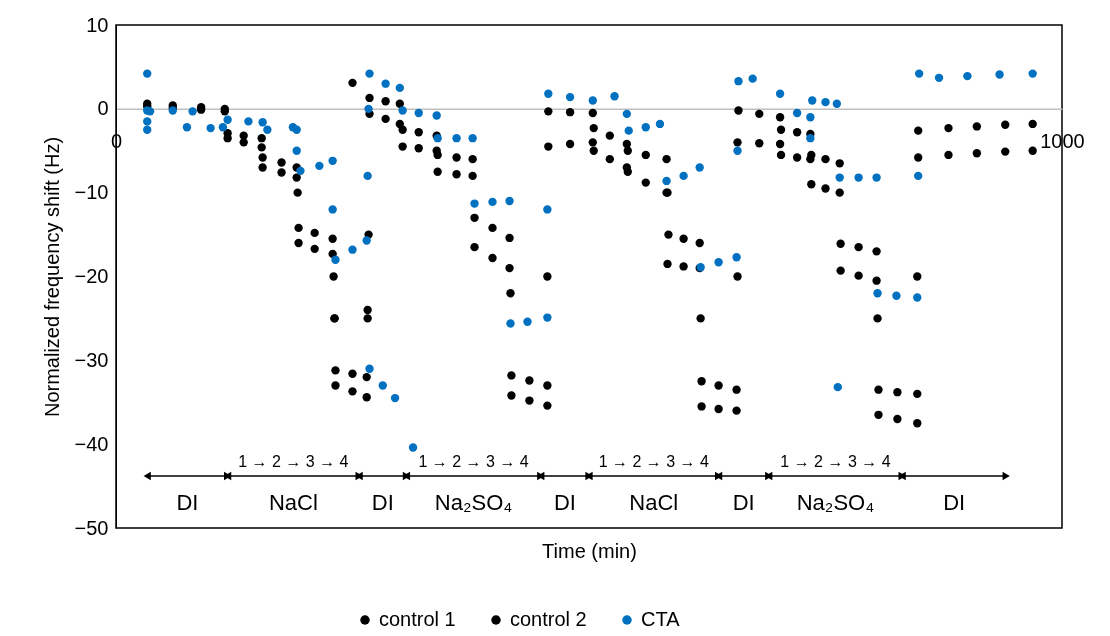 The width and height of the screenshot is (1110, 636). I want to click on y-tick-label: −40, so click(91, 443).